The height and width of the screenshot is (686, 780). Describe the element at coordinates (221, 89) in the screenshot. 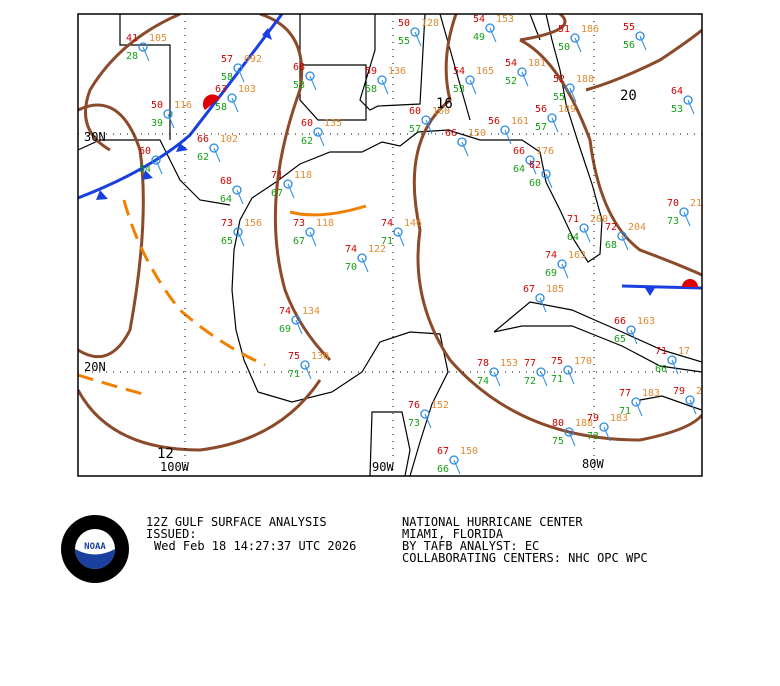

I see `temperature: 63` at that location.